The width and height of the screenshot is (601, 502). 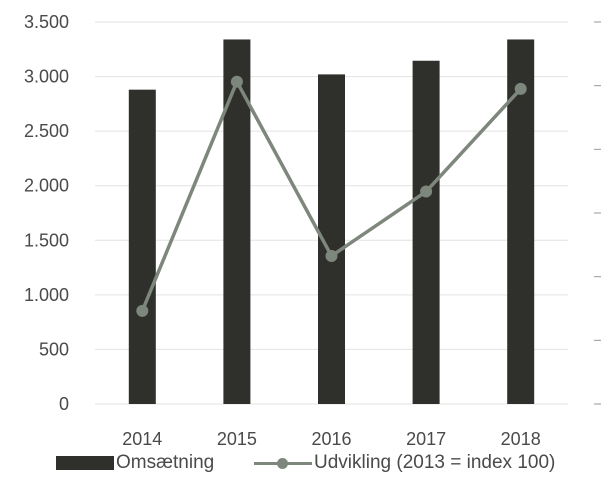 What do you see at coordinates (46, 22) in the screenshot?
I see `left-tick-label: 3.500` at bounding box center [46, 22].